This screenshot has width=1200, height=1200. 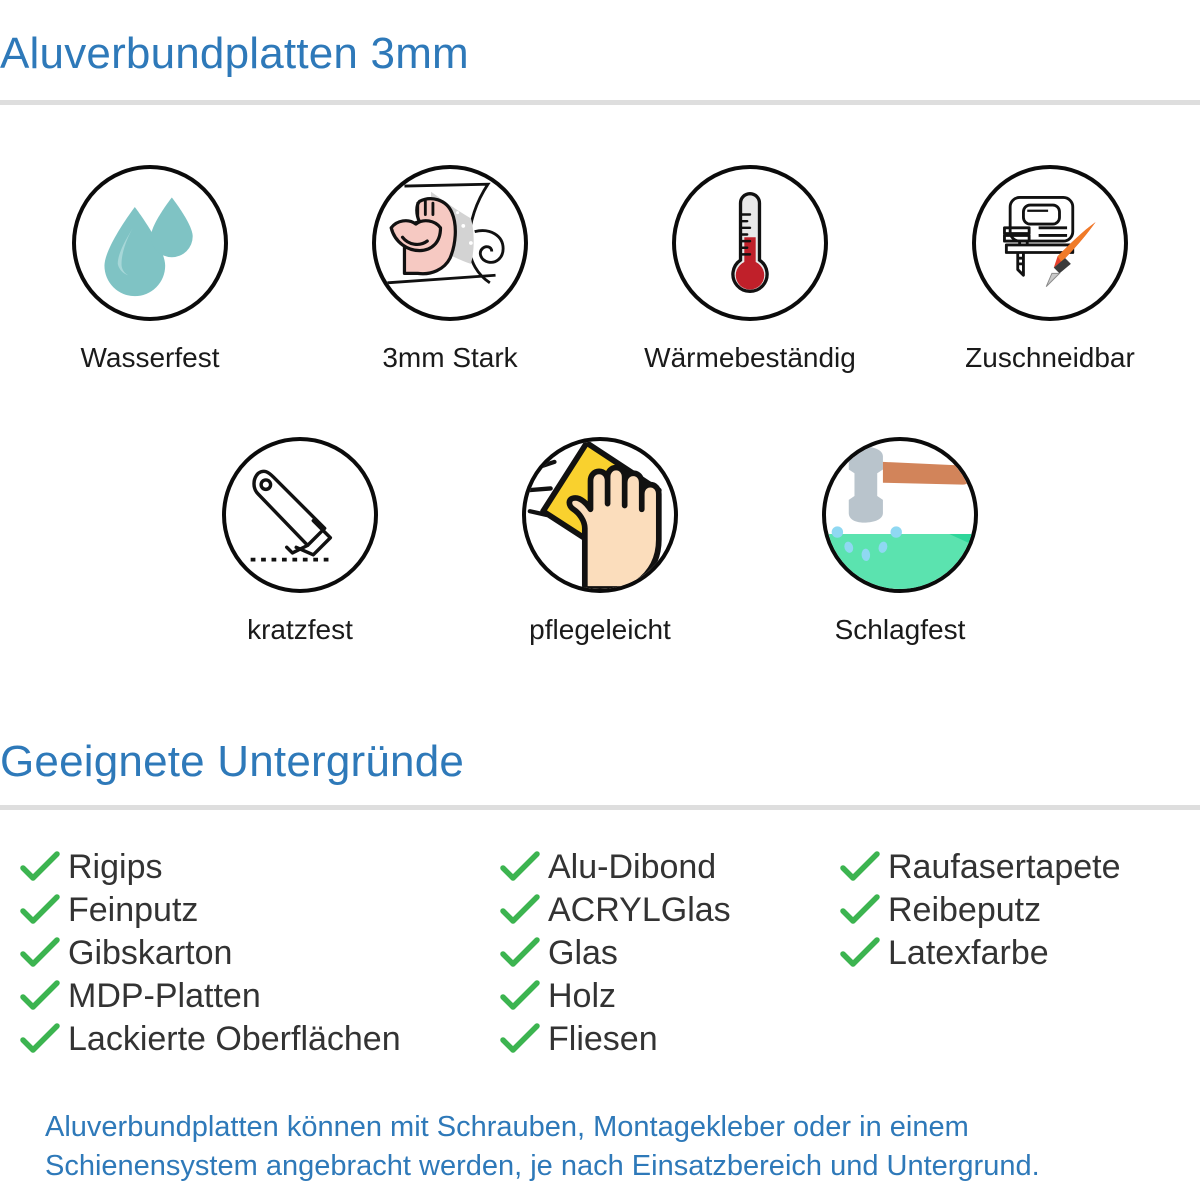 I want to click on list-item: Rigips, so click(x=260, y=866).